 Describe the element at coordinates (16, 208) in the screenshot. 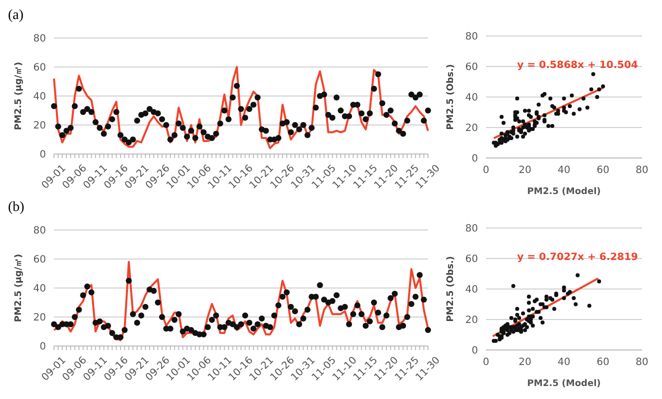

I see `chart-title: (b)` at that location.